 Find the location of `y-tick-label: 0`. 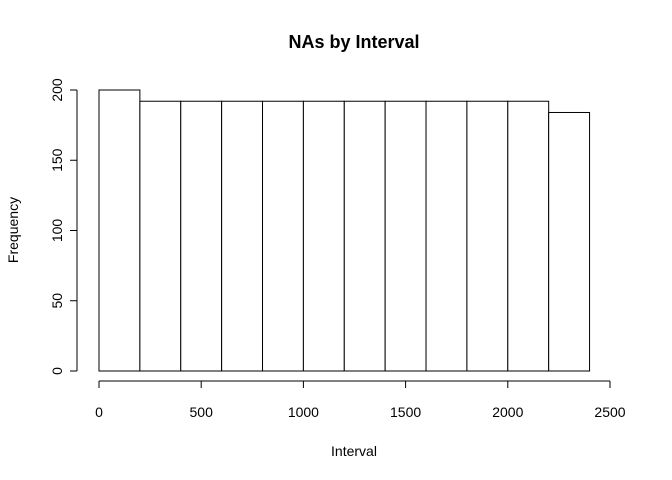

y-tick-label: 0 is located at coordinates (57, 371).